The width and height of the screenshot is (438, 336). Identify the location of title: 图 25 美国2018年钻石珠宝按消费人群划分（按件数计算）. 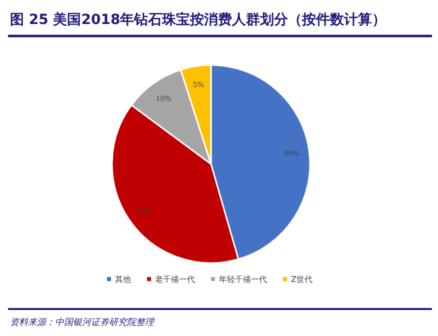
(198, 20).